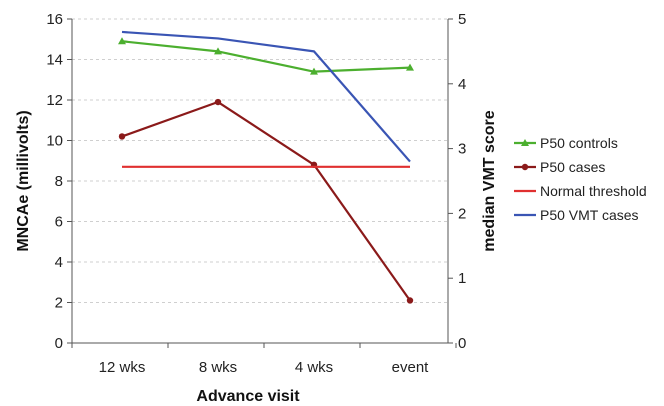 The width and height of the screenshot is (664, 406). I want to click on right-y-tick-label: 2, so click(462, 213).